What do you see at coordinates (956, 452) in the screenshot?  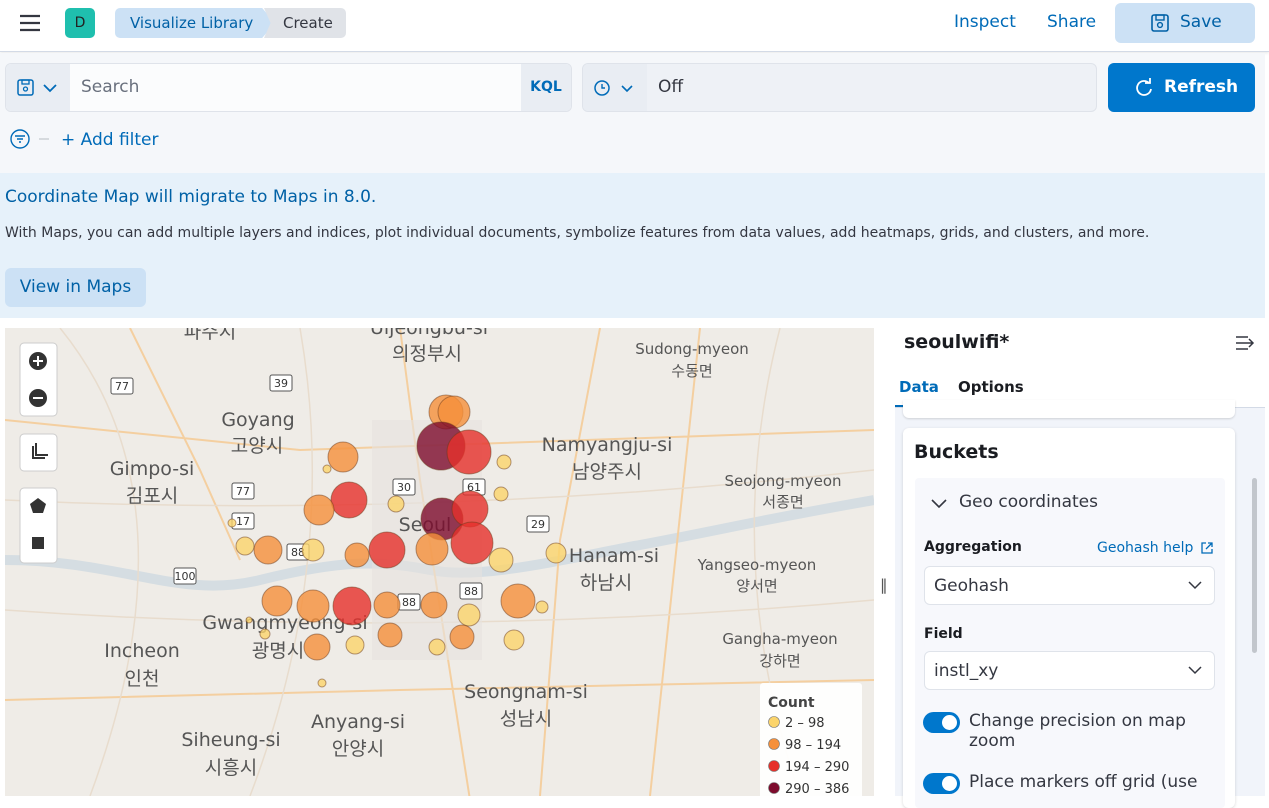 I see `buckets-title: Buckets` at bounding box center [956, 452].